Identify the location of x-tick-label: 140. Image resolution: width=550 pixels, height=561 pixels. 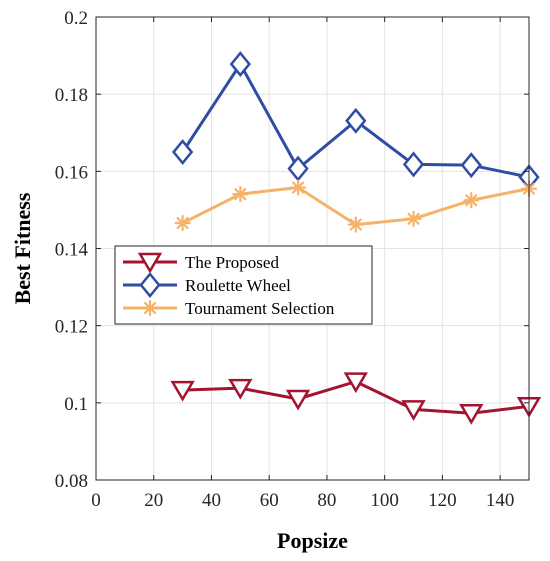
(500, 500).